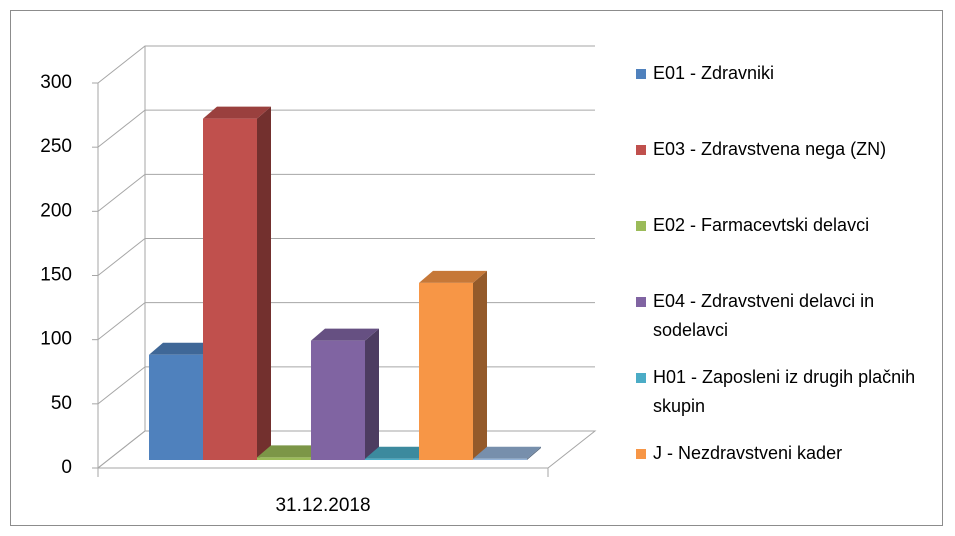 This screenshot has height=536, width=955. I want to click on legend-item: H01 - Zaposleni iz drugih plačnih skupin, so click(786, 392).